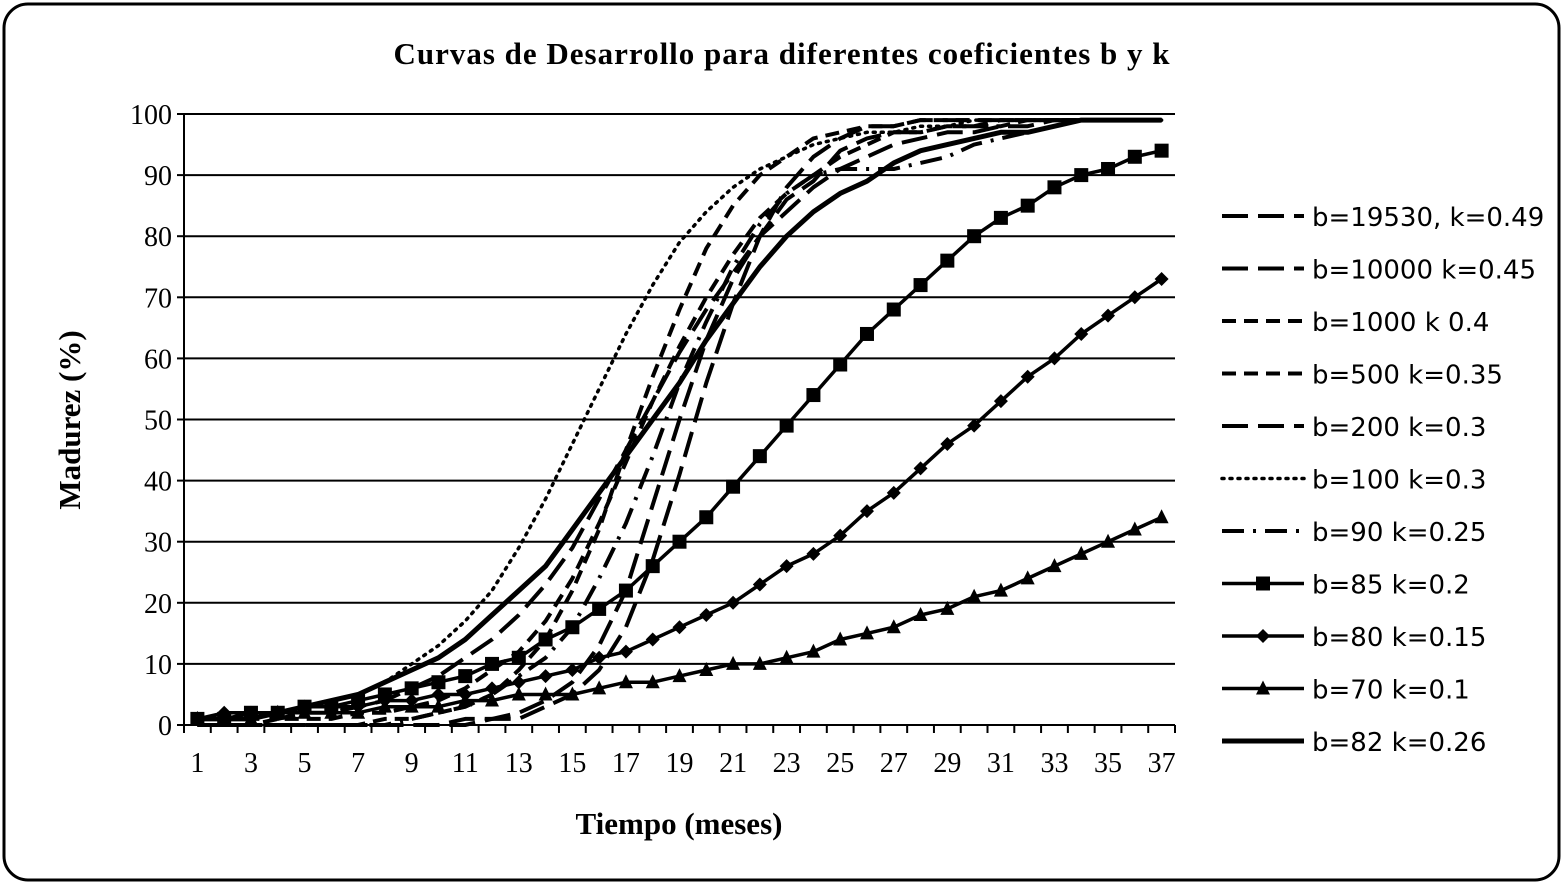 Image resolution: width=1563 pixels, height=884 pixels. I want to click on y-tick-label: 30, so click(158, 543).